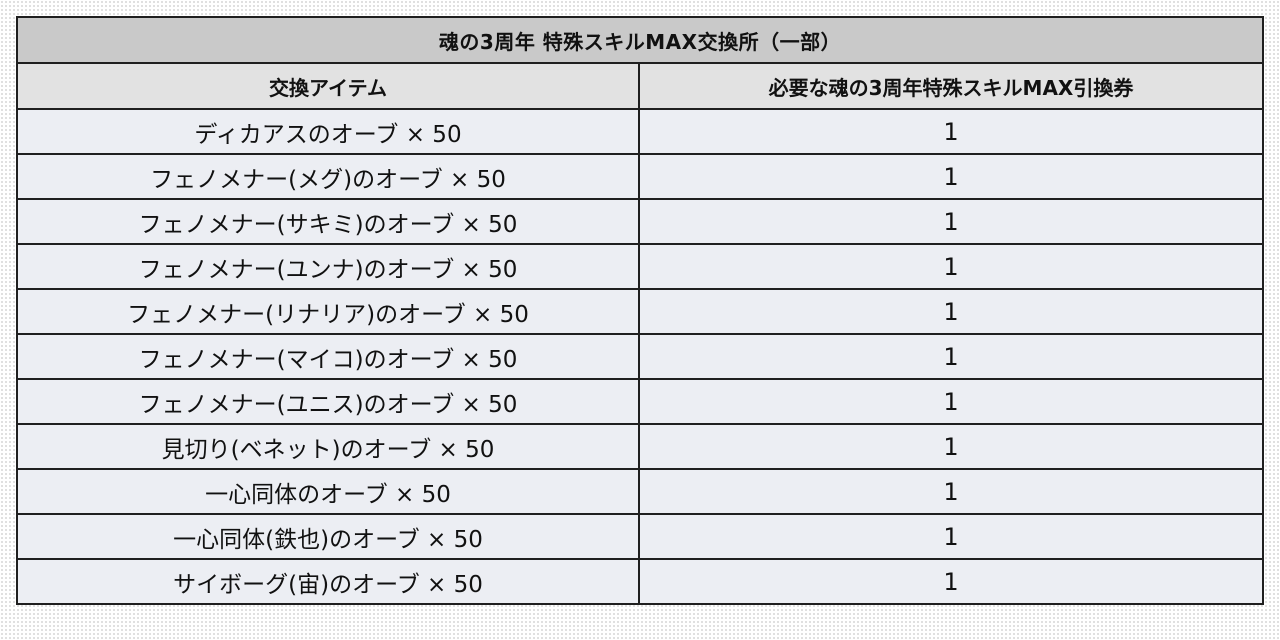 This screenshot has width=1280, height=640. I want to click on item-name-cell: フェノメナー(リナリア)のオーブ × 50, so click(328, 311).